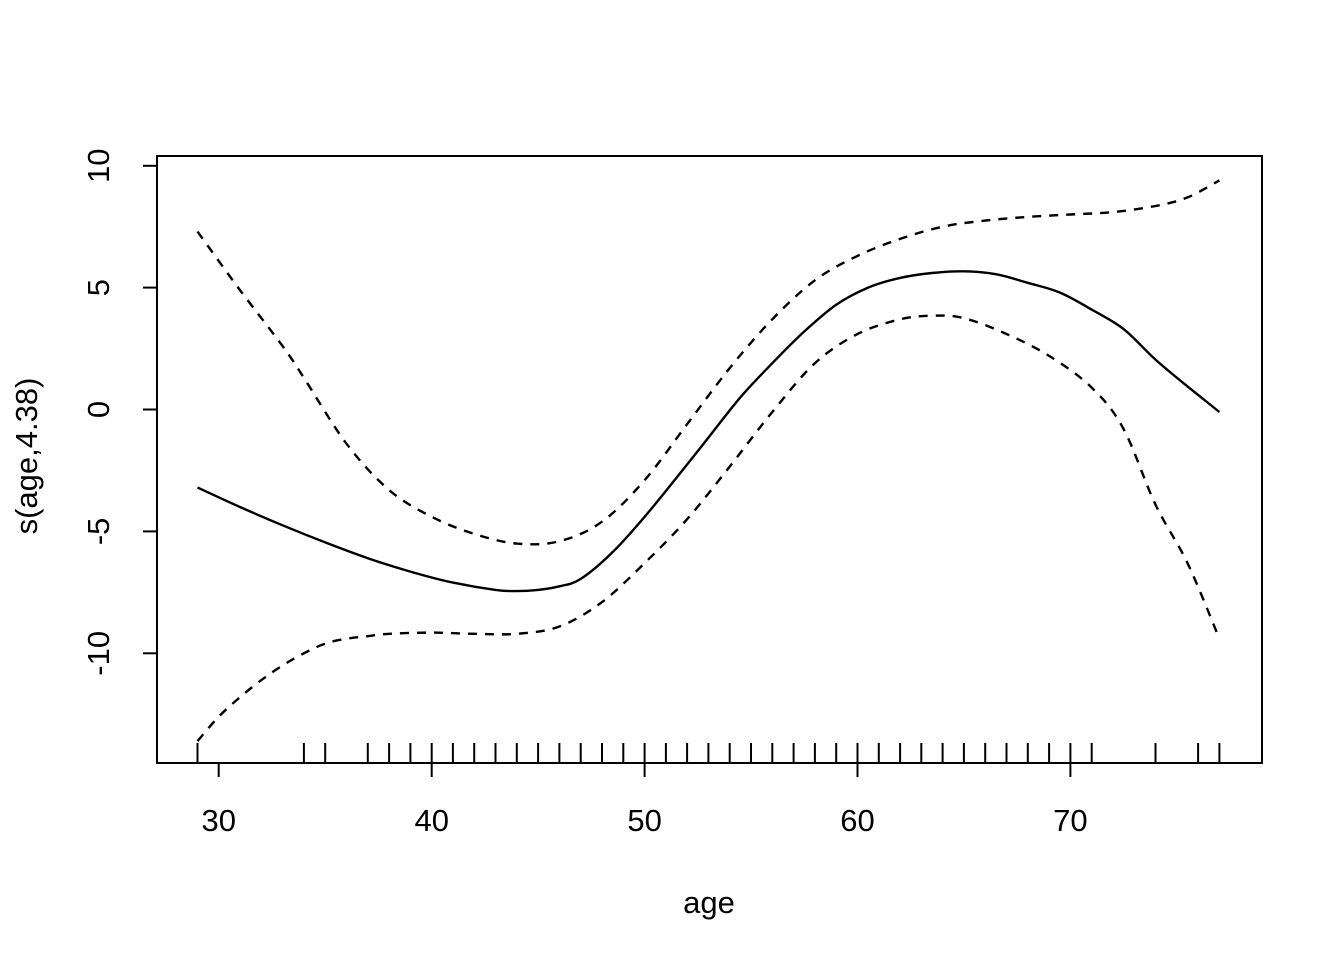 The width and height of the screenshot is (1344, 960). What do you see at coordinates (98, 532) in the screenshot?
I see `y-tick-label: -5` at bounding box center [98, 532].